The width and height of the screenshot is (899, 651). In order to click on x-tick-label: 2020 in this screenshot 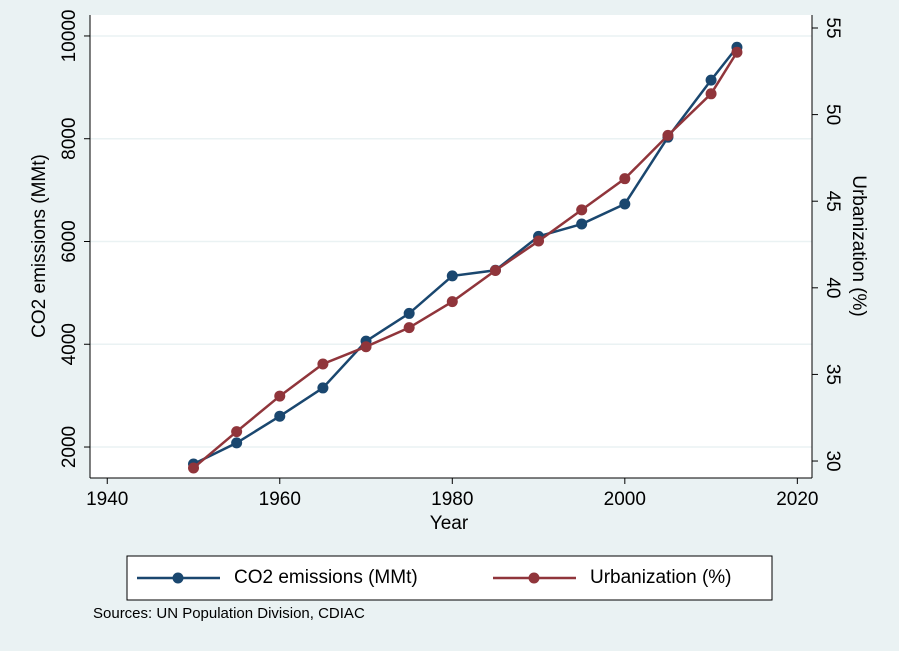, I will do `click(797, 499)`.